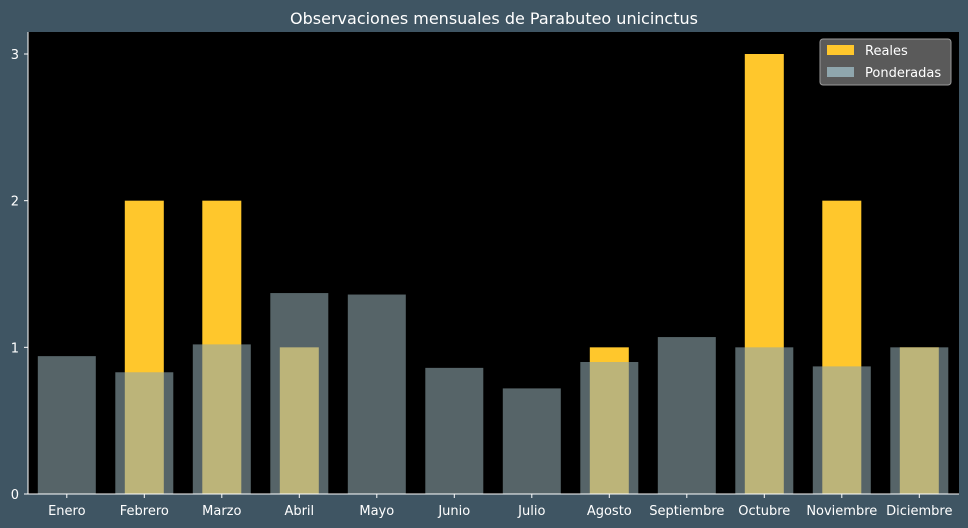 Image resolution: width=968 pixels, height=528 pixels. What do you see at coordinates (299, 393) in the screenshot?
I see `bar-ponderadas-abril` at bounding box center [299, 393].